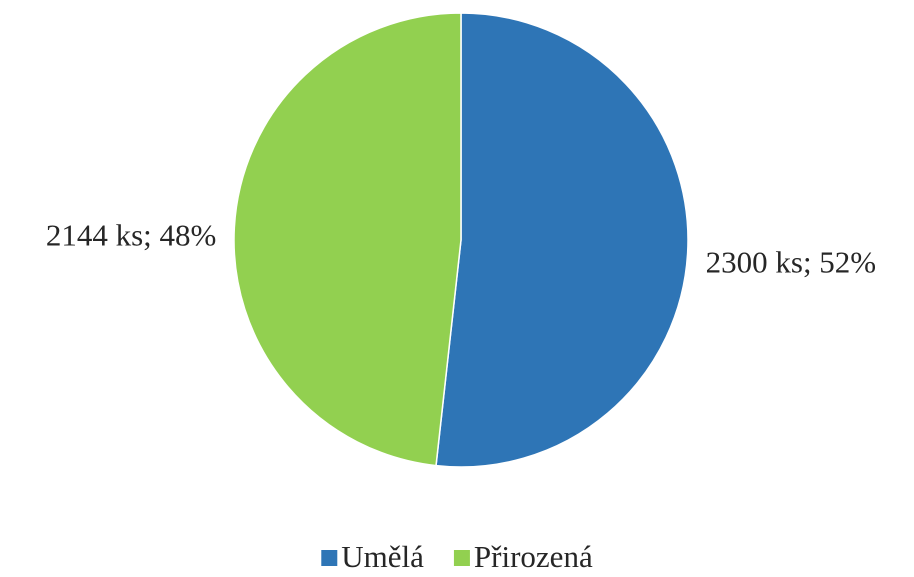 Image resolution: width=914 pixels, height=577 pixels. I want to click on legend-label: Přirozená, so click(533, 556).